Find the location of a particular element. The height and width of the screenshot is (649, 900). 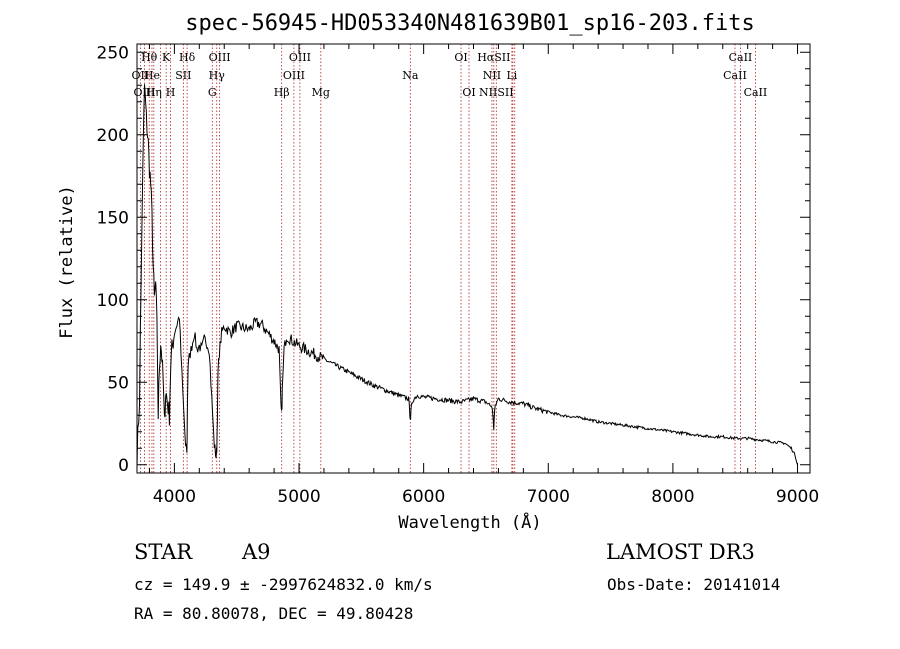

x-tick-label: 7000 is located at coordinates (548, 497).